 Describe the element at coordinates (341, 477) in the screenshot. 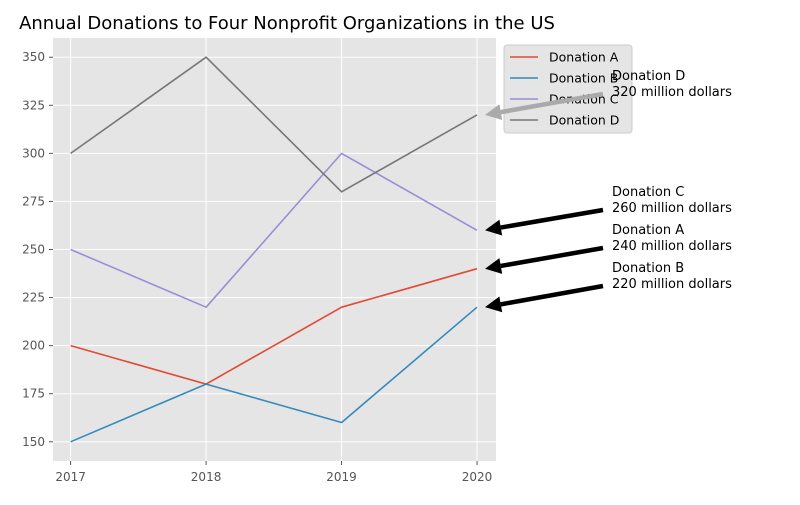

I see `x-tick-label-2019: 2019` at that location.